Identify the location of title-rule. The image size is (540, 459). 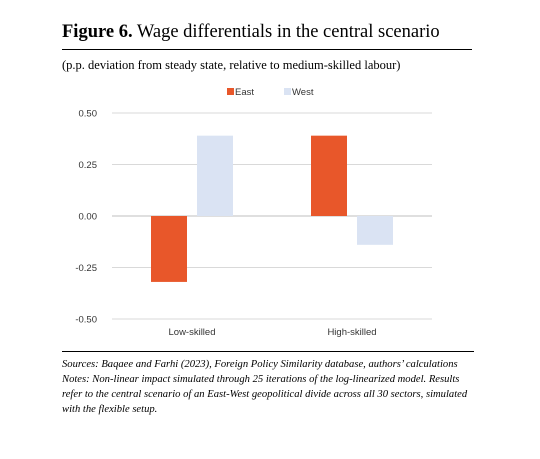
(267, 49).